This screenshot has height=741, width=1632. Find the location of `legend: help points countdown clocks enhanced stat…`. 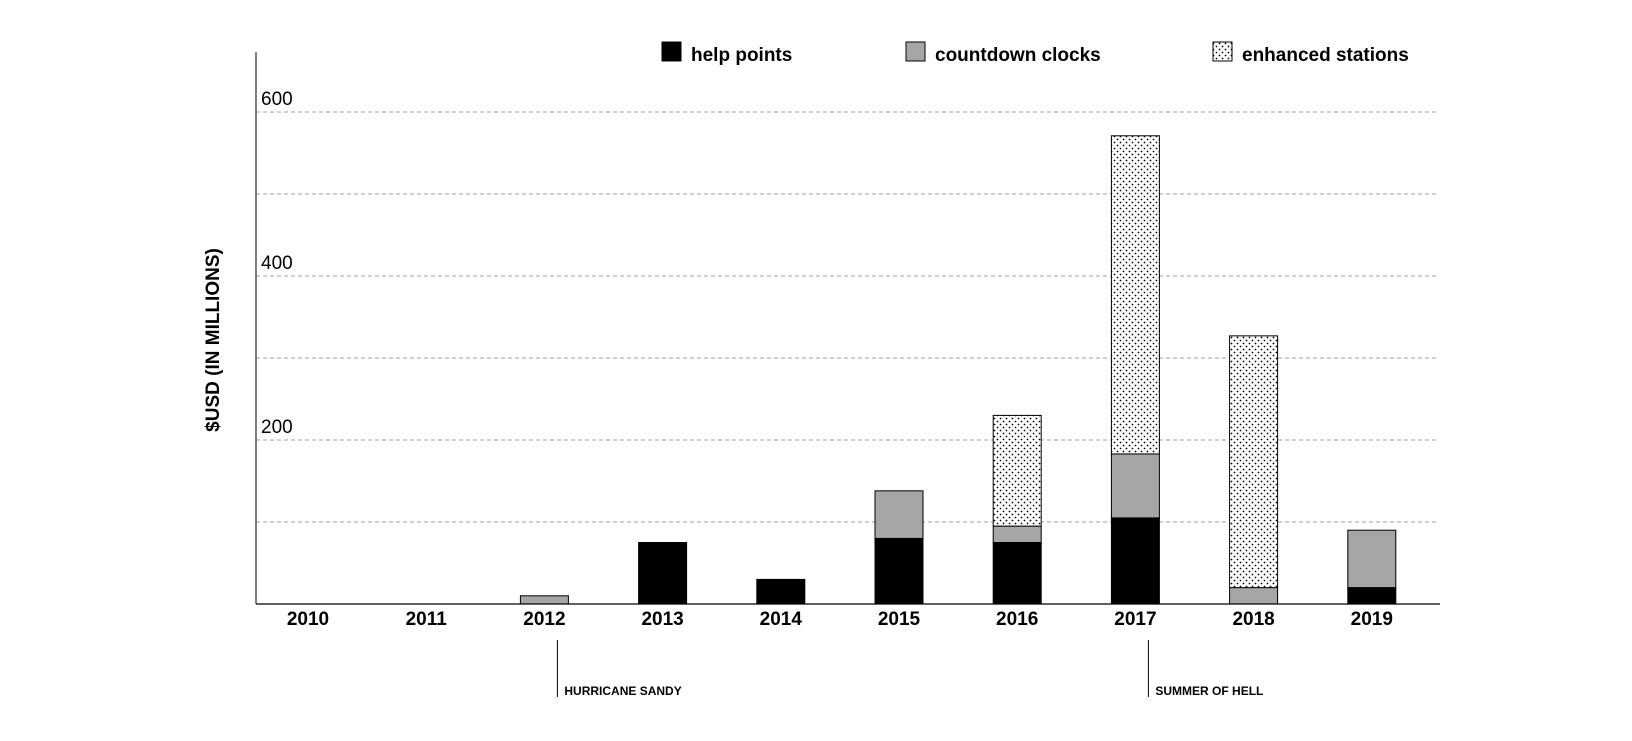

legend: help points countdown clocks enhanced stat… is located at coordinates (1035, 53).